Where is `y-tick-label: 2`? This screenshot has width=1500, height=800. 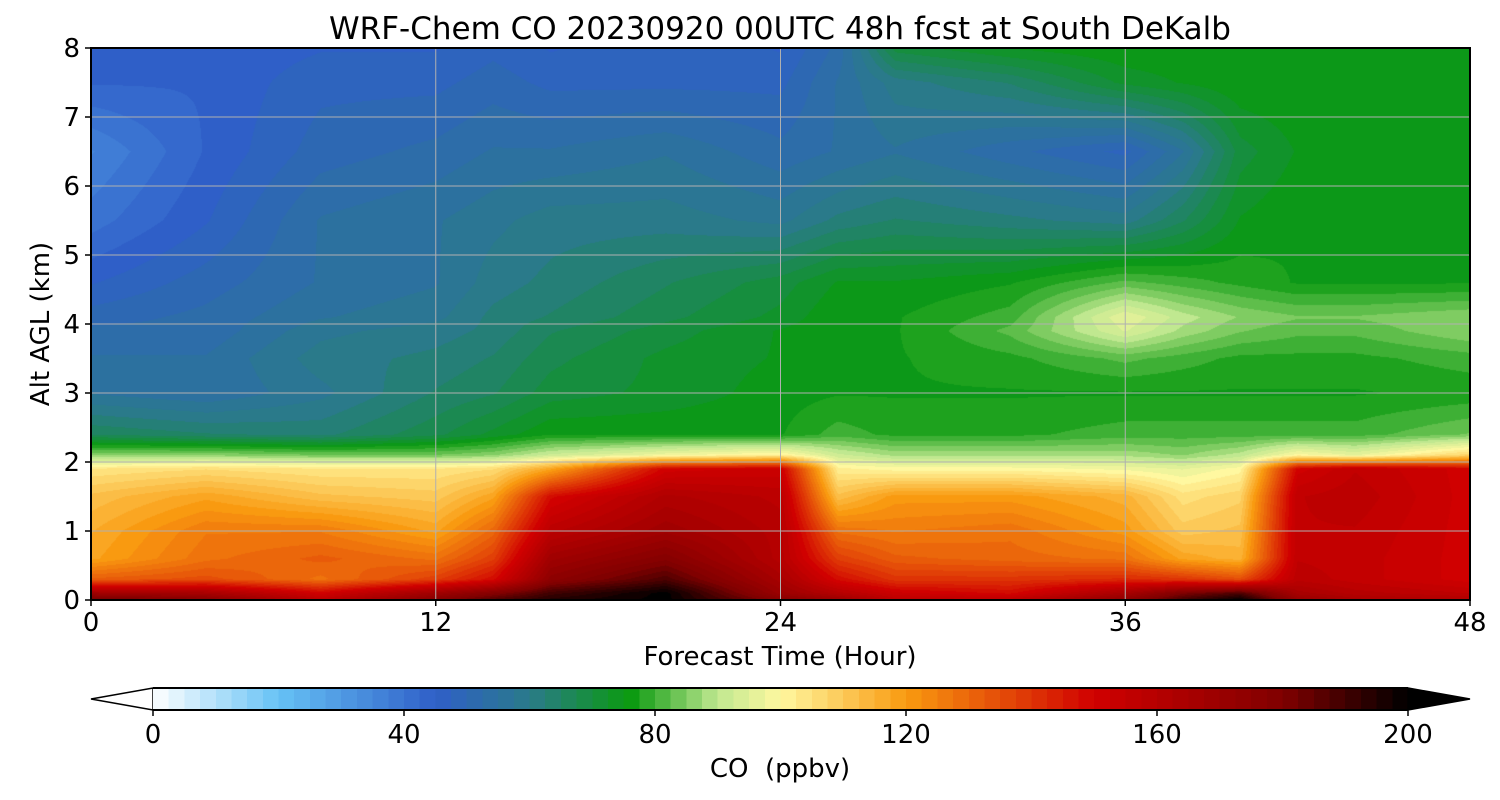
y-tick-label: 2 is located at coordinates (71, 463).